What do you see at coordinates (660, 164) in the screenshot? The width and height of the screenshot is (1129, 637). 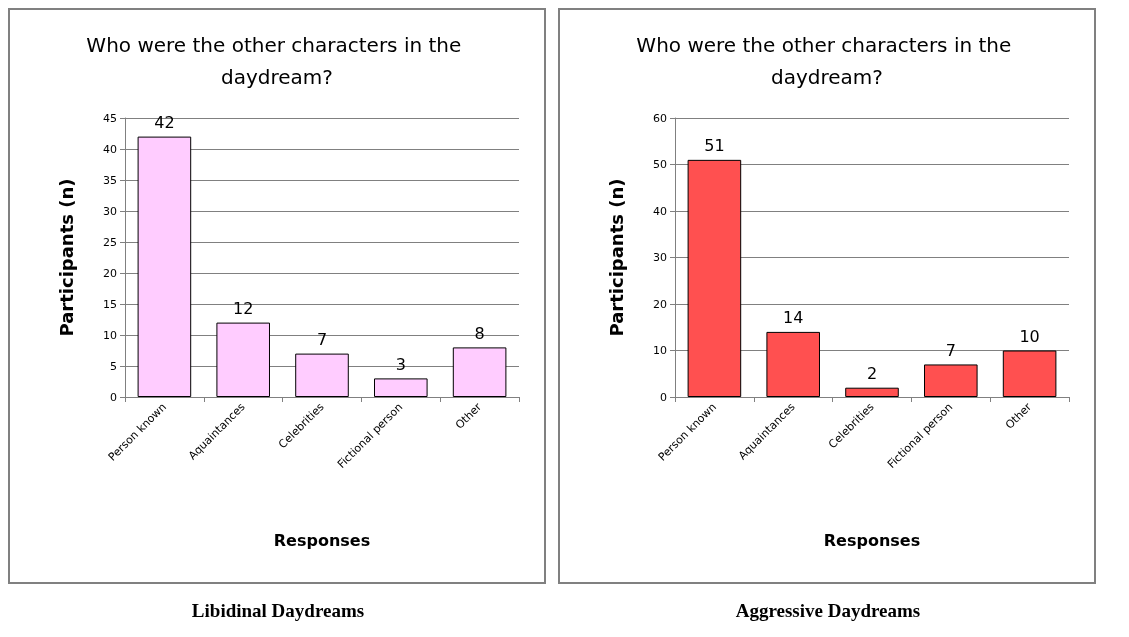 I see `y-tick-label: 50` at bounding box center [660, 164].